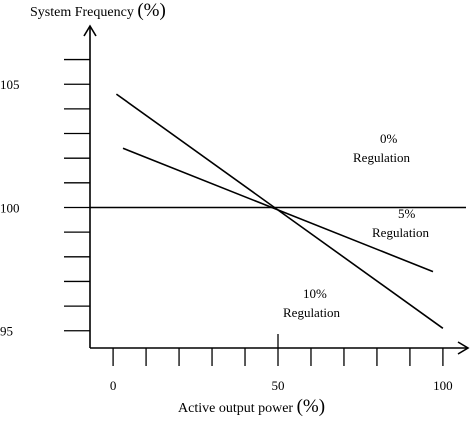  I want to click on annotation-5pct-line2: Regulation, so click(401, 232).